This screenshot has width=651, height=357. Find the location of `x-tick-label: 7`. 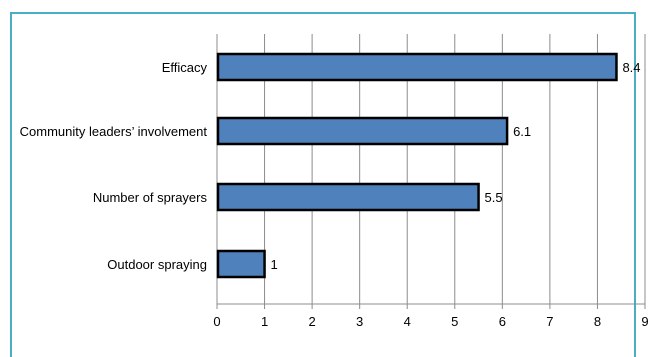

x-tick-label: 7 is located at coordinates (549, 321).